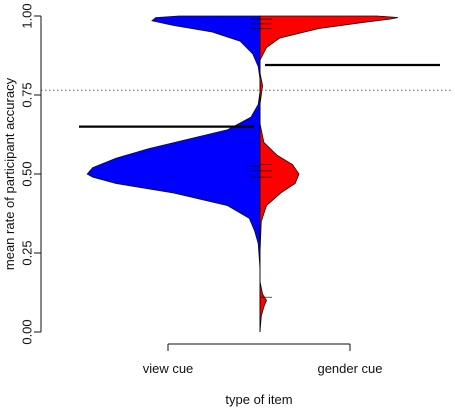 This screenshot has width=455, height=409. Describe the element at coordinates (168, 368) in the screenshot. I see `x-category-label-view-cue: view cue` at that location.